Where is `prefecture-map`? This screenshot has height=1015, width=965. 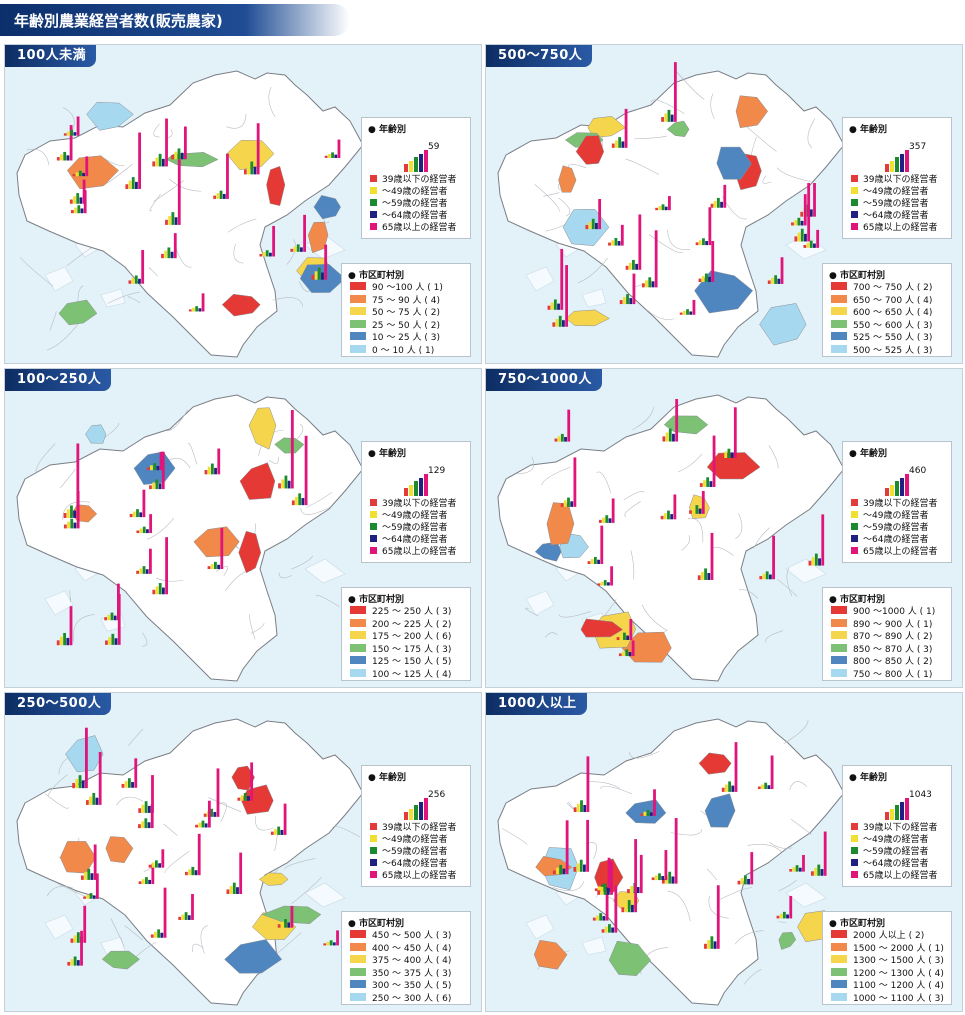 prefecture-map is located at coordinates (671, 538).